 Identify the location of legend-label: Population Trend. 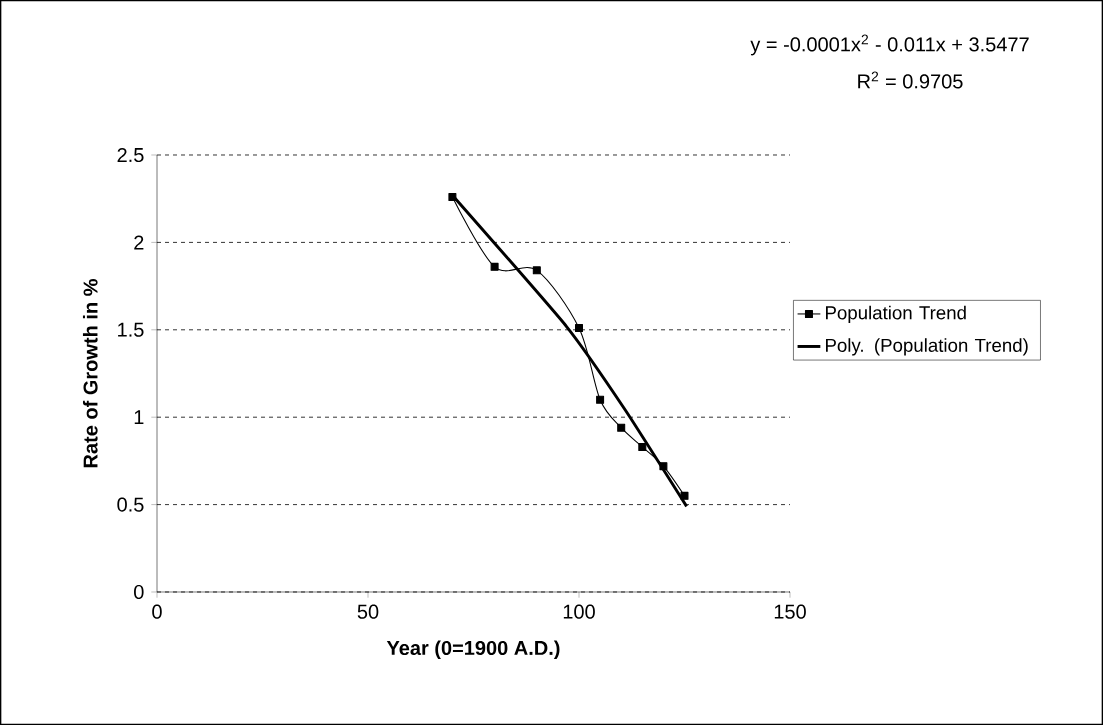
(896, 314).